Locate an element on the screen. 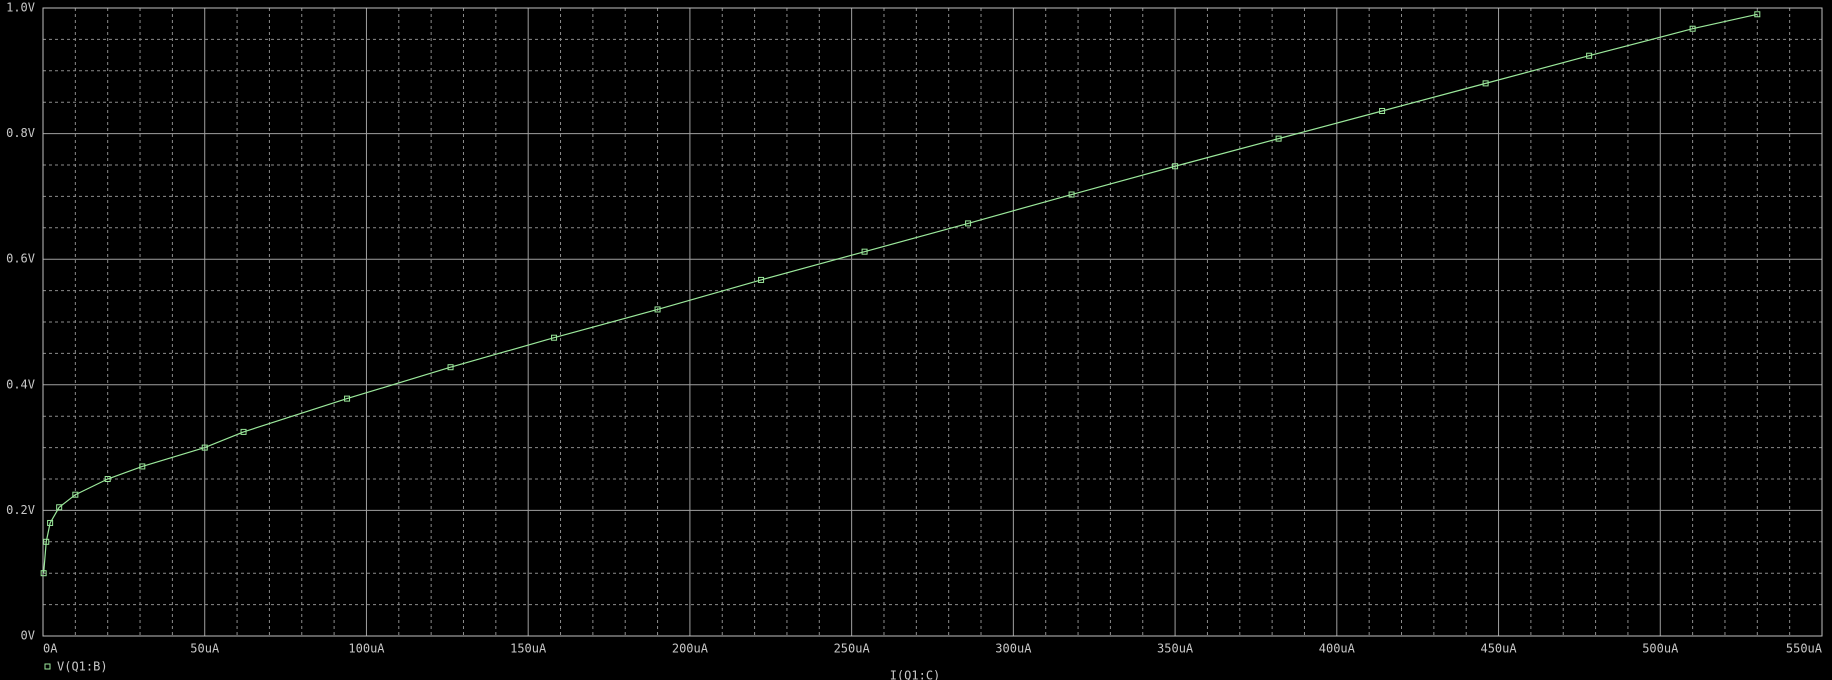  x-tick-label: 0A is located at coordinates (50, 649).